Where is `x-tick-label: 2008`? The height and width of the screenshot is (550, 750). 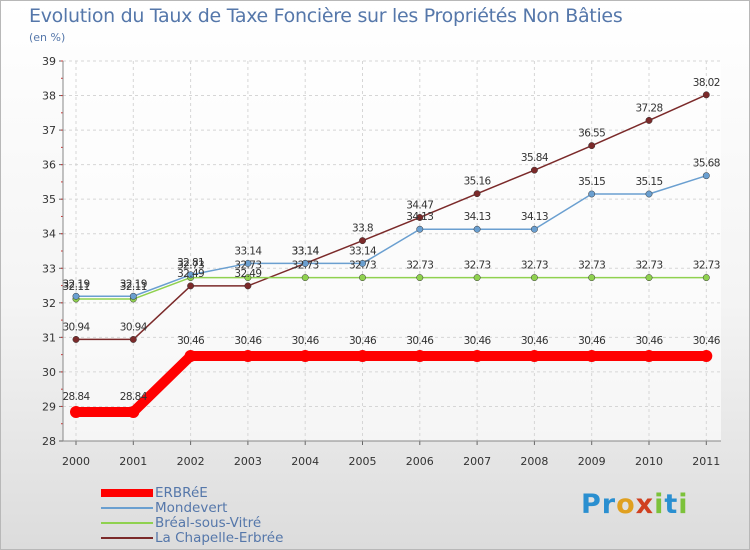 x-tick-label: 2008 is located at coordinates (534, 461).